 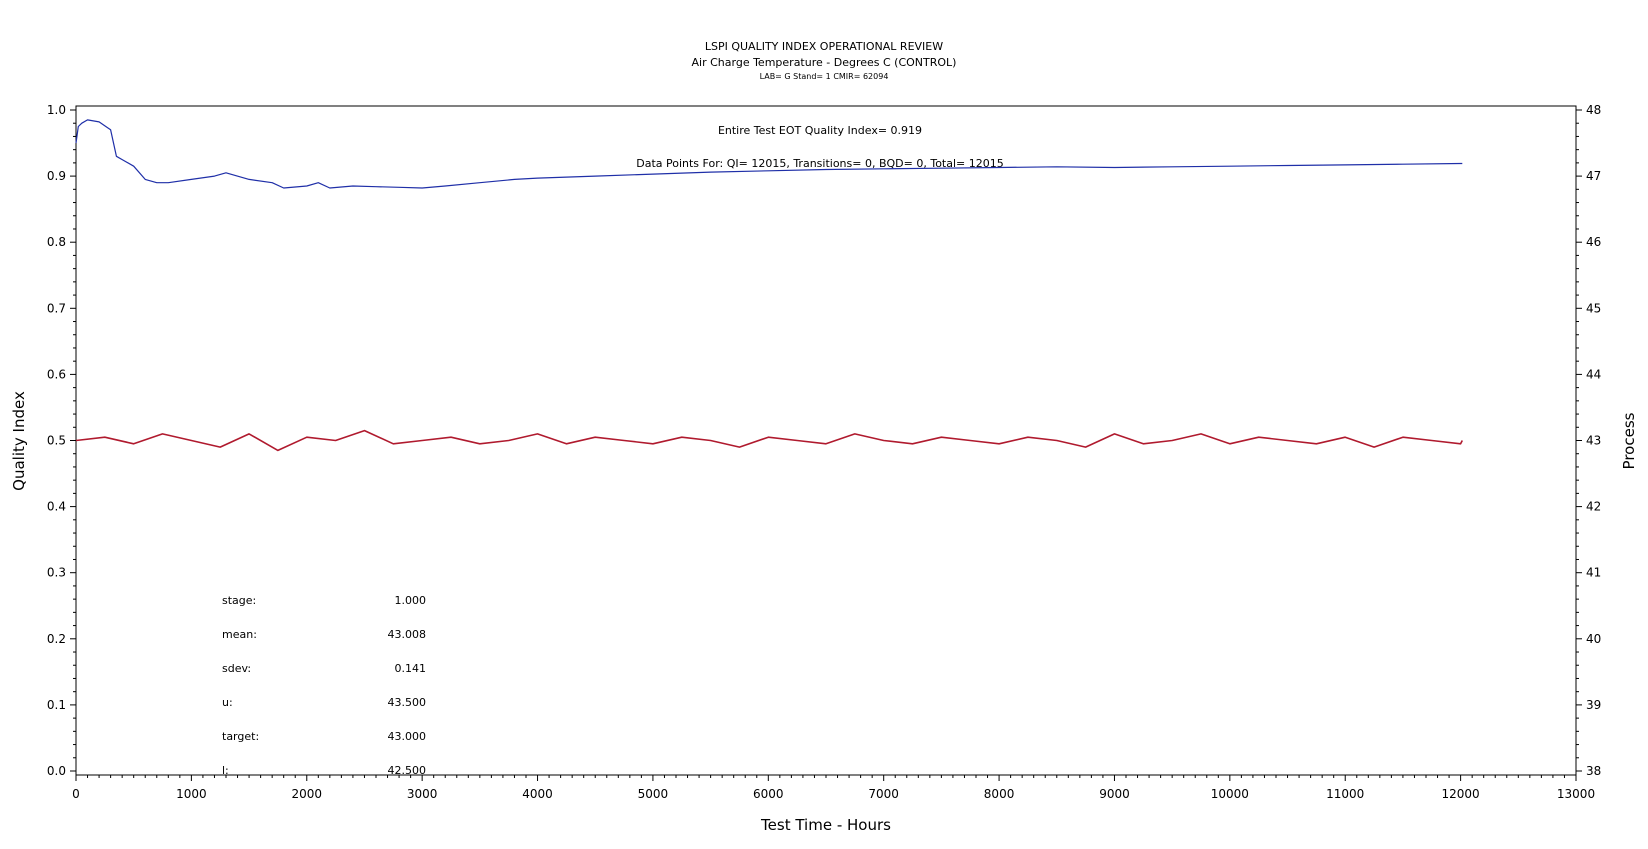 What do you see at coordinates (653, 794) in the screenshot?
I see `x-tick-label: 5000` at bounding box center [653, 794].